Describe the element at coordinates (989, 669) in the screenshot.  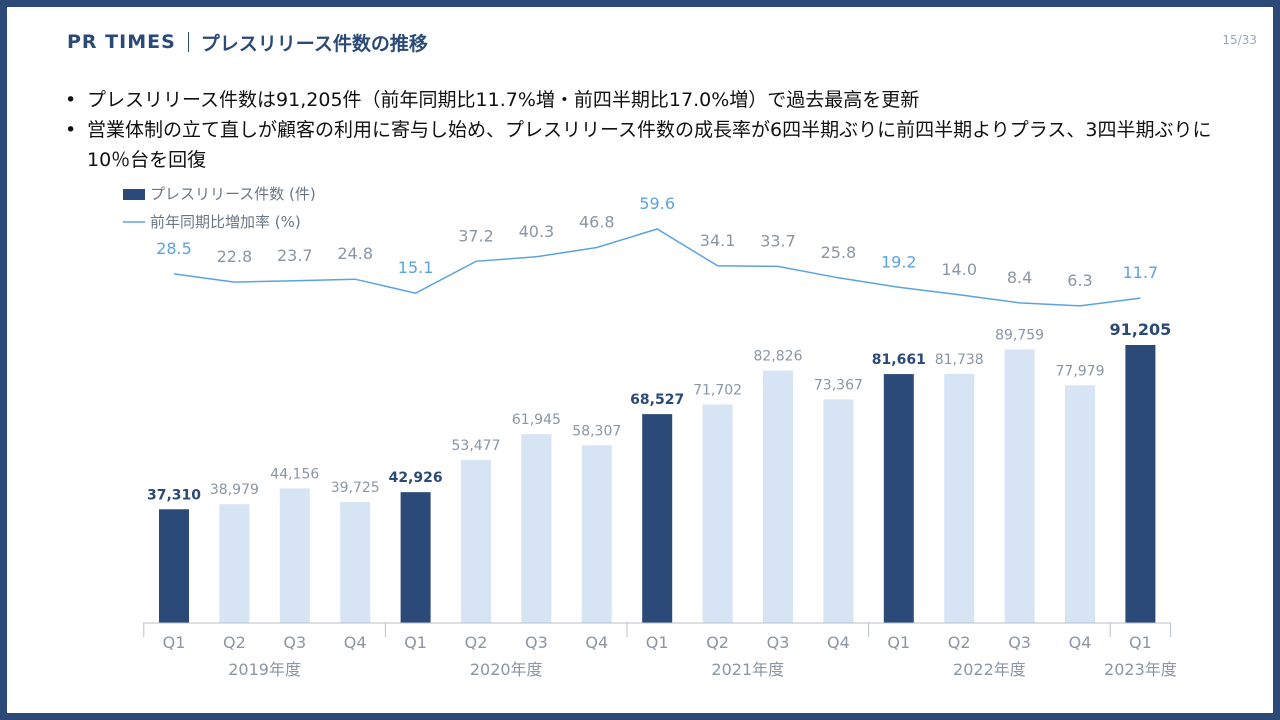
I see `x-group-label: 2022年度` at that location.